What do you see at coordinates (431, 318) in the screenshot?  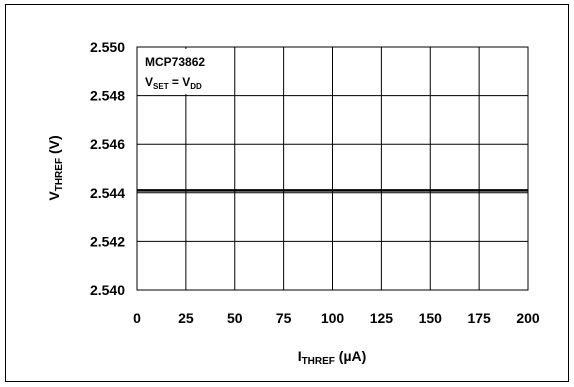 I see `x-tick-label: 150` at bounding box center [431, 318].